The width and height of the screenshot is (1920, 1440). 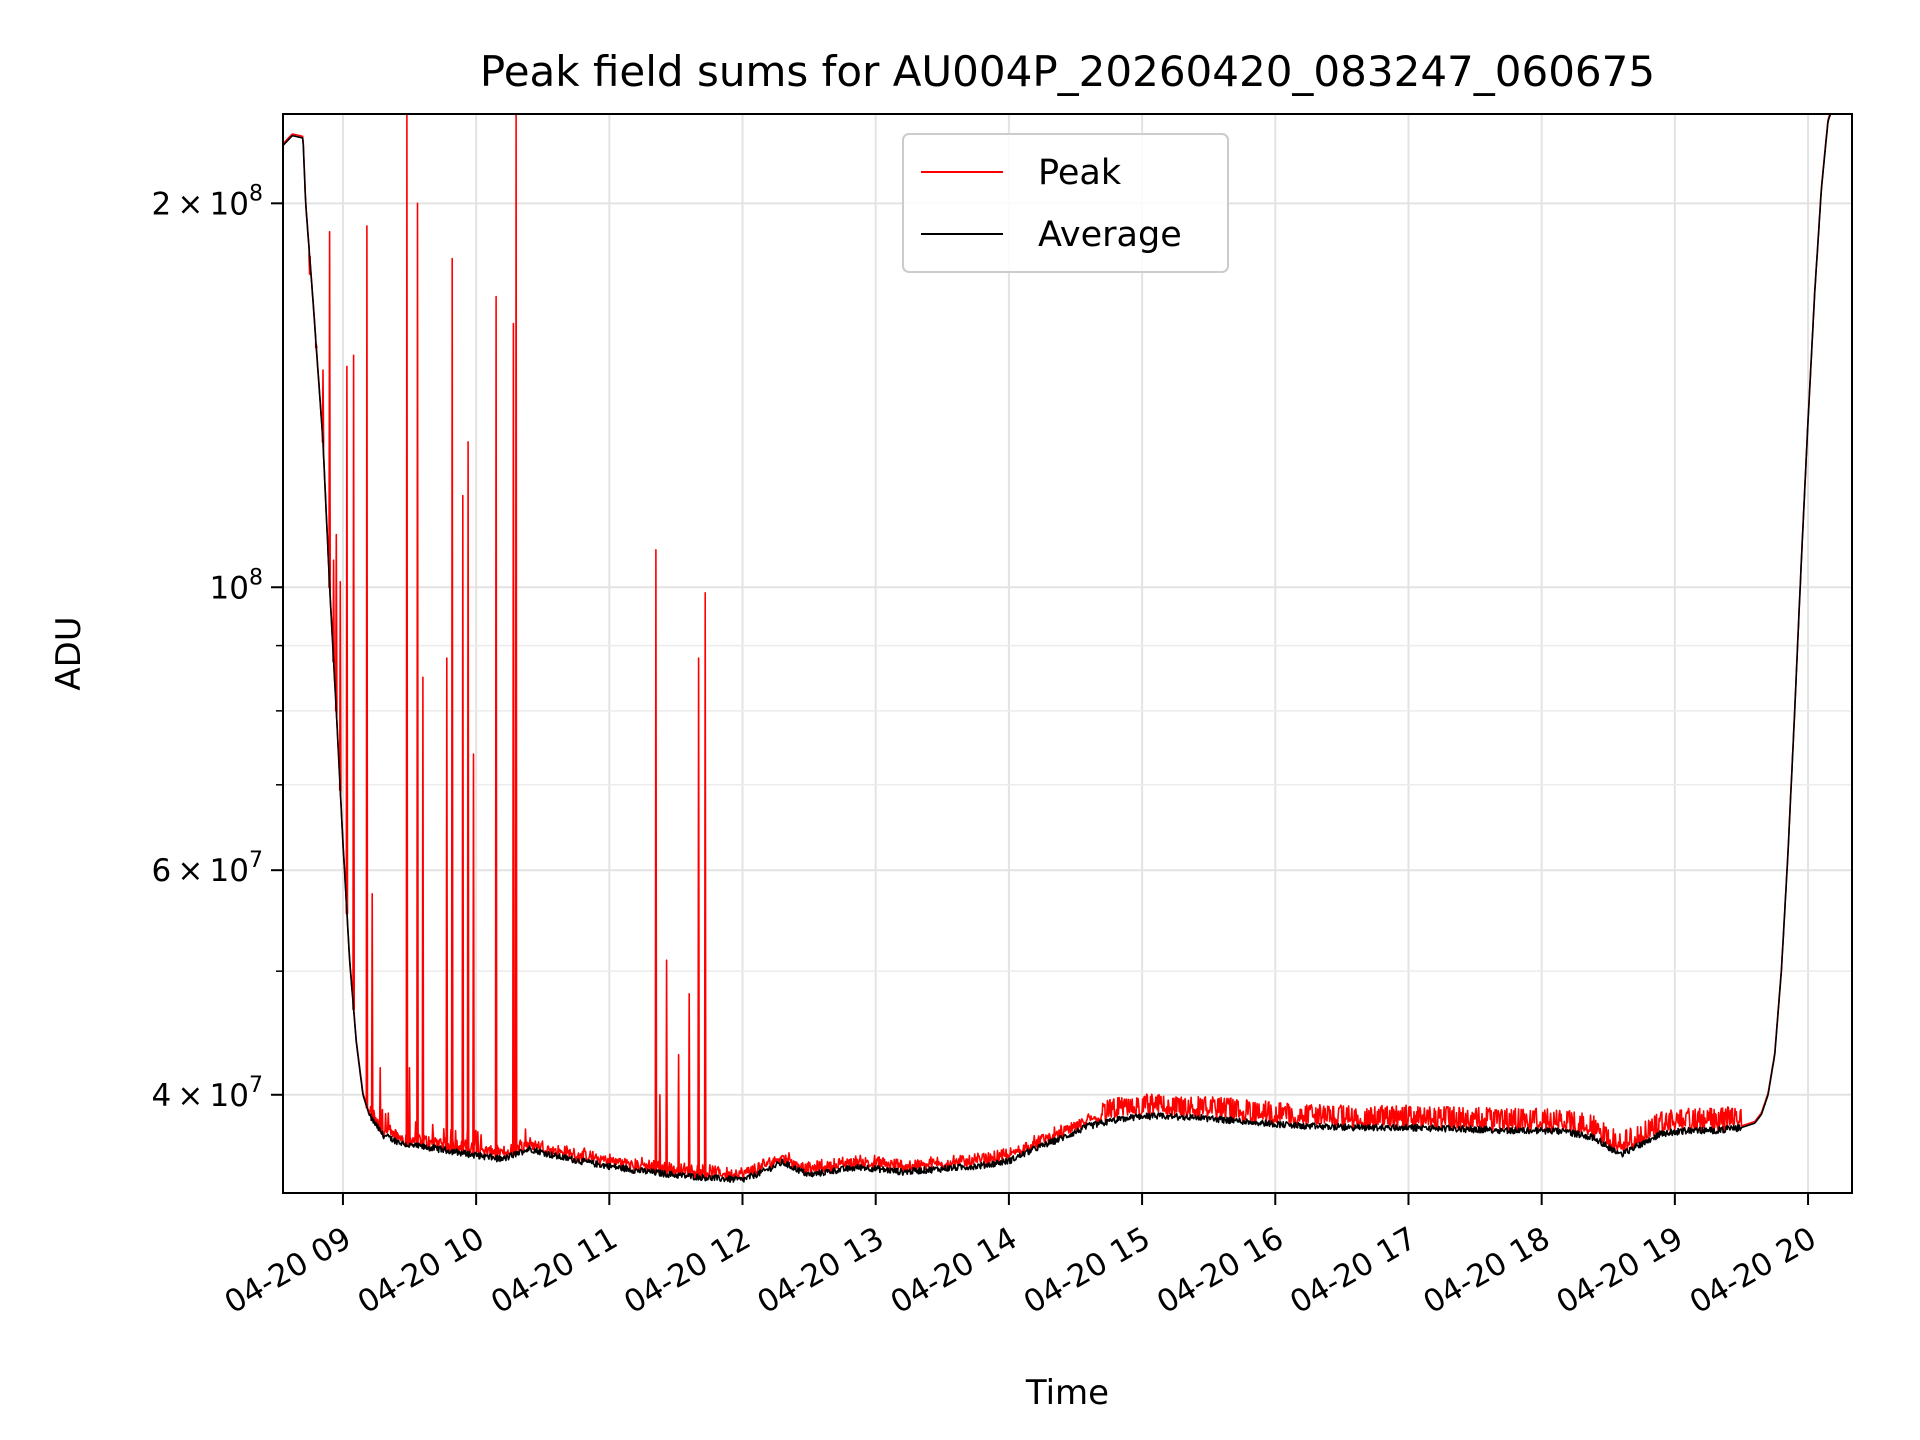 I want to click on y-tick-labels: 4 × 107 6 × 107 108 2 × 108, so click(x=207, y=647).